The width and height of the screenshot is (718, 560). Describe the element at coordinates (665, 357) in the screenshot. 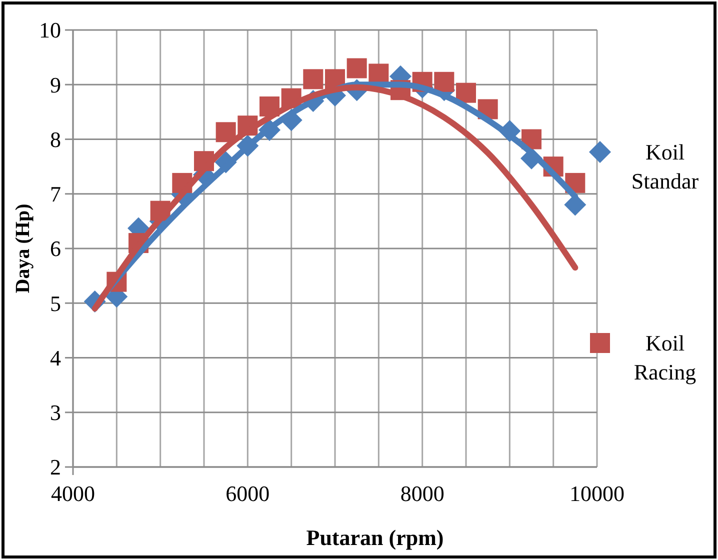

I see `legend-label: Koil Racing` at that location.